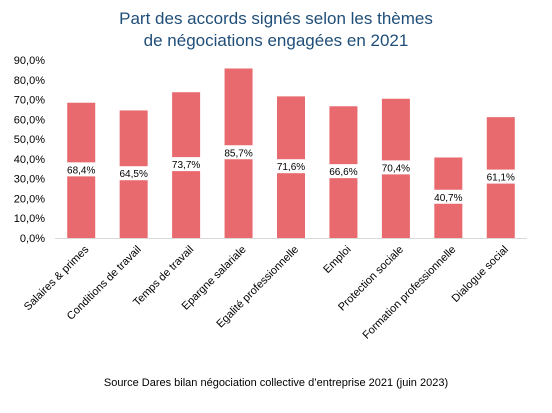 The width and height of the screenshot is (552, 413). What do you see at coordinates (29, 219) in the screenshot?
I see `y-tick-label: 10,0%` at bounding box center [29, 219].